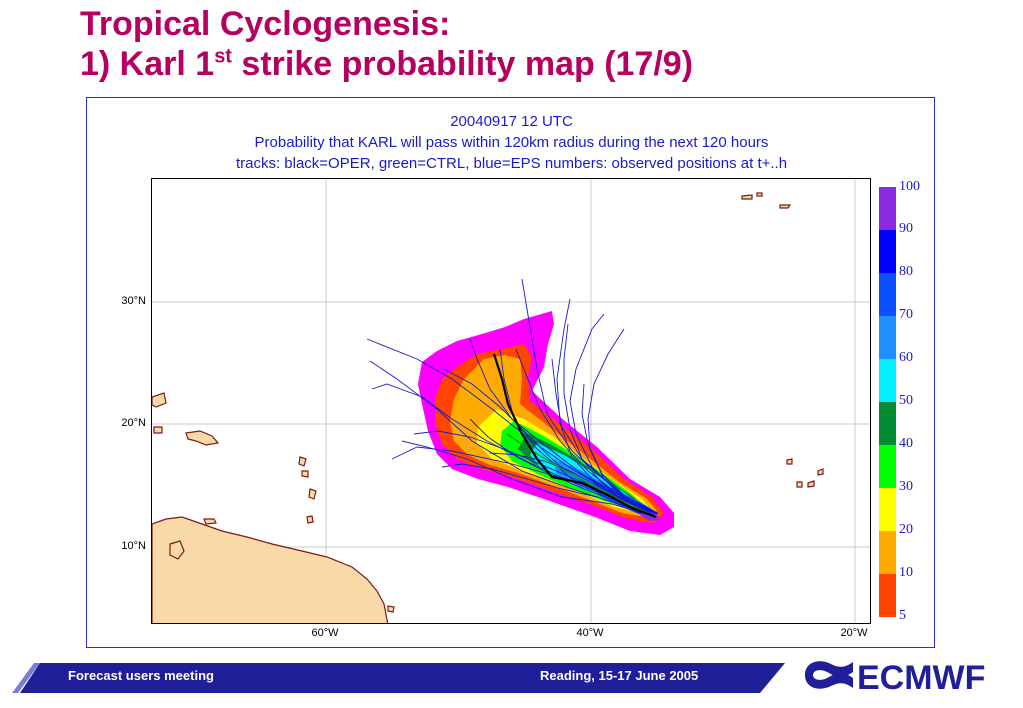 The height and width of the screenshot is (708, 1023). I want to click on probability-shading, so click(546, 423).